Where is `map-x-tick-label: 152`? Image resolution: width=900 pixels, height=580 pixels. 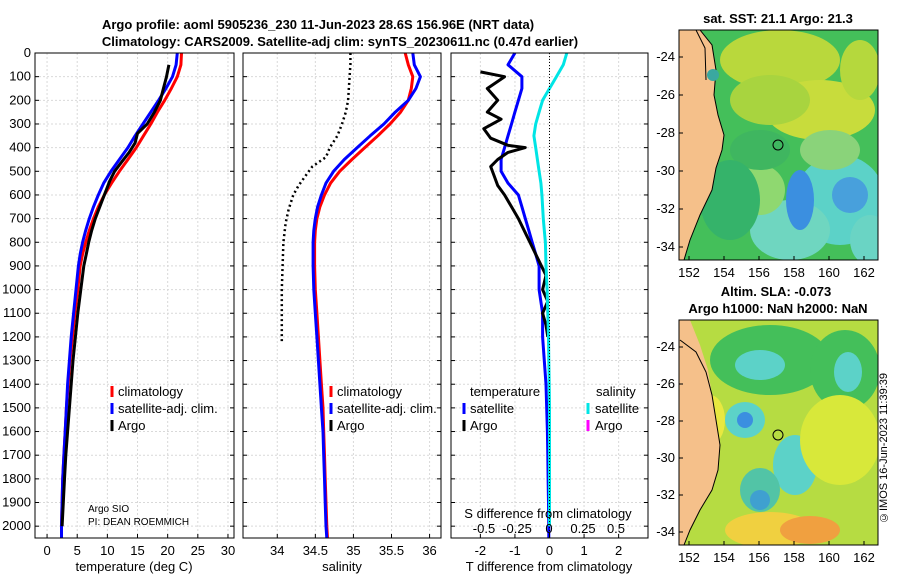
map-x-tick-label: 152 is located at coordinates (689, 272).